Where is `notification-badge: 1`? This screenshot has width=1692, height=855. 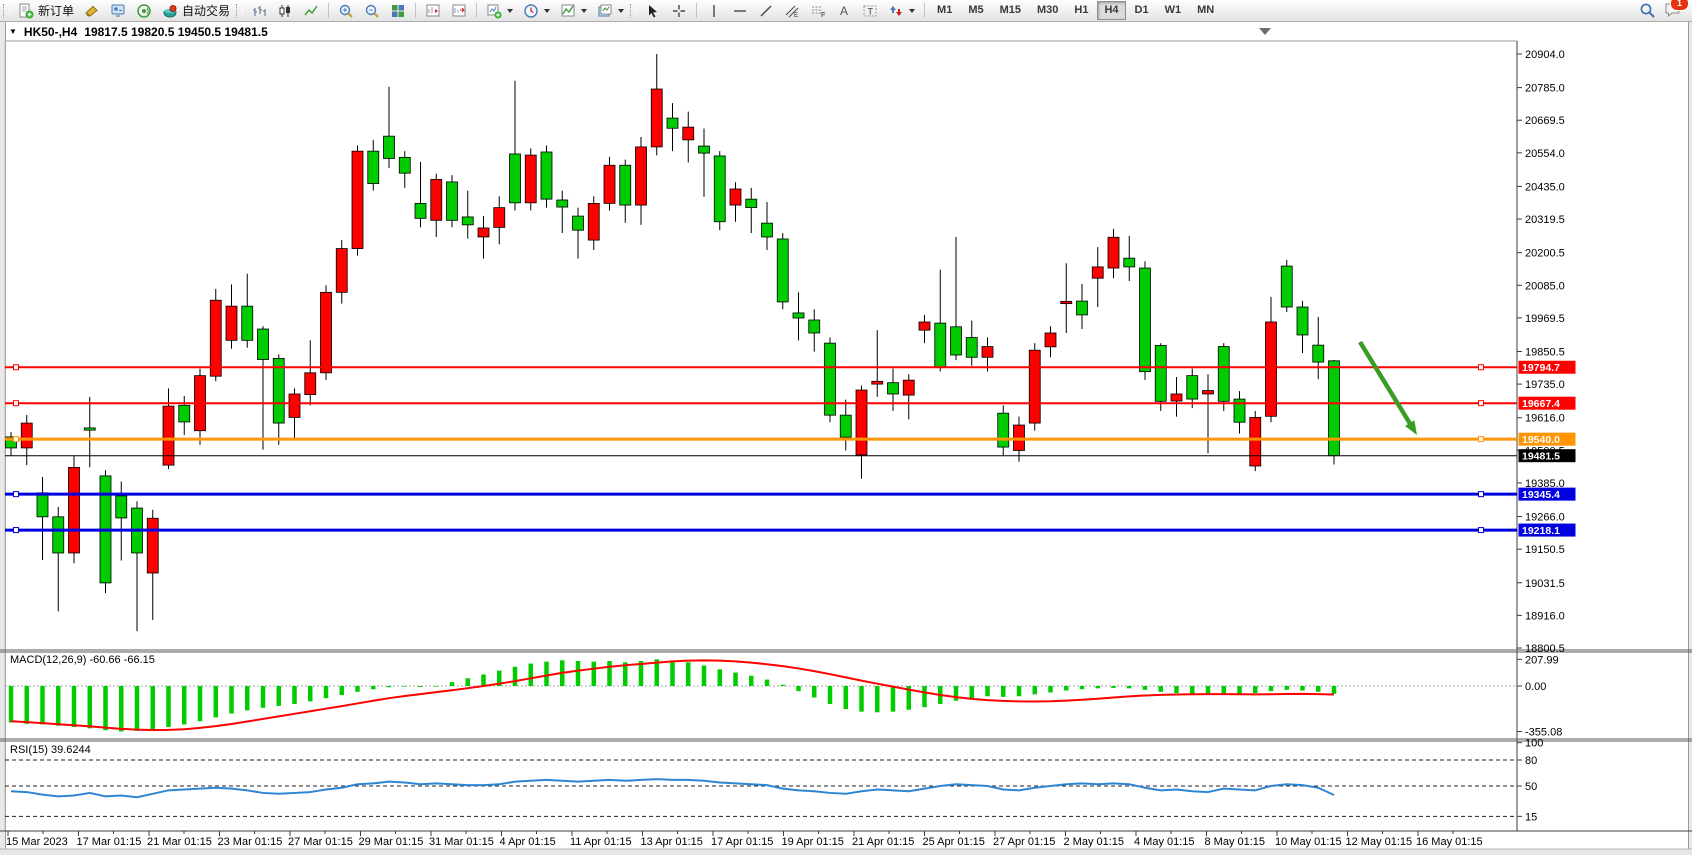
notification-badge: 1 is located at coordinates (1679, 5).